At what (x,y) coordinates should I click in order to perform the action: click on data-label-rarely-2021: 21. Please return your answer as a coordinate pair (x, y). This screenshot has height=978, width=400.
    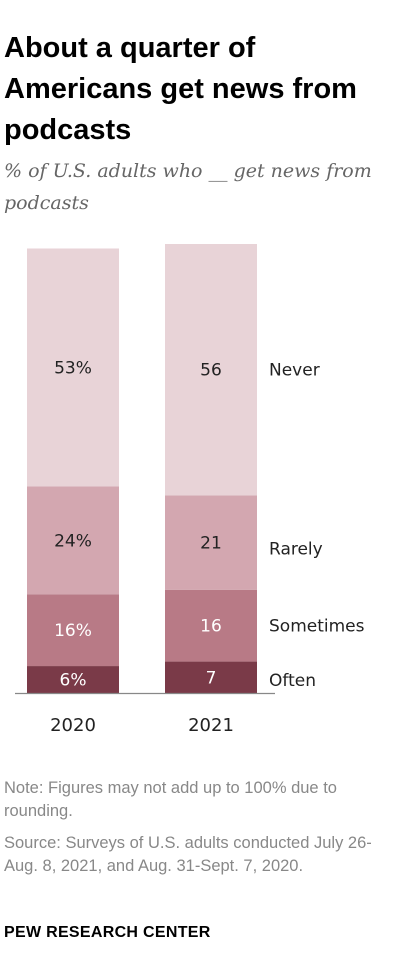
    Looking at the image, I should click on (211, 544).